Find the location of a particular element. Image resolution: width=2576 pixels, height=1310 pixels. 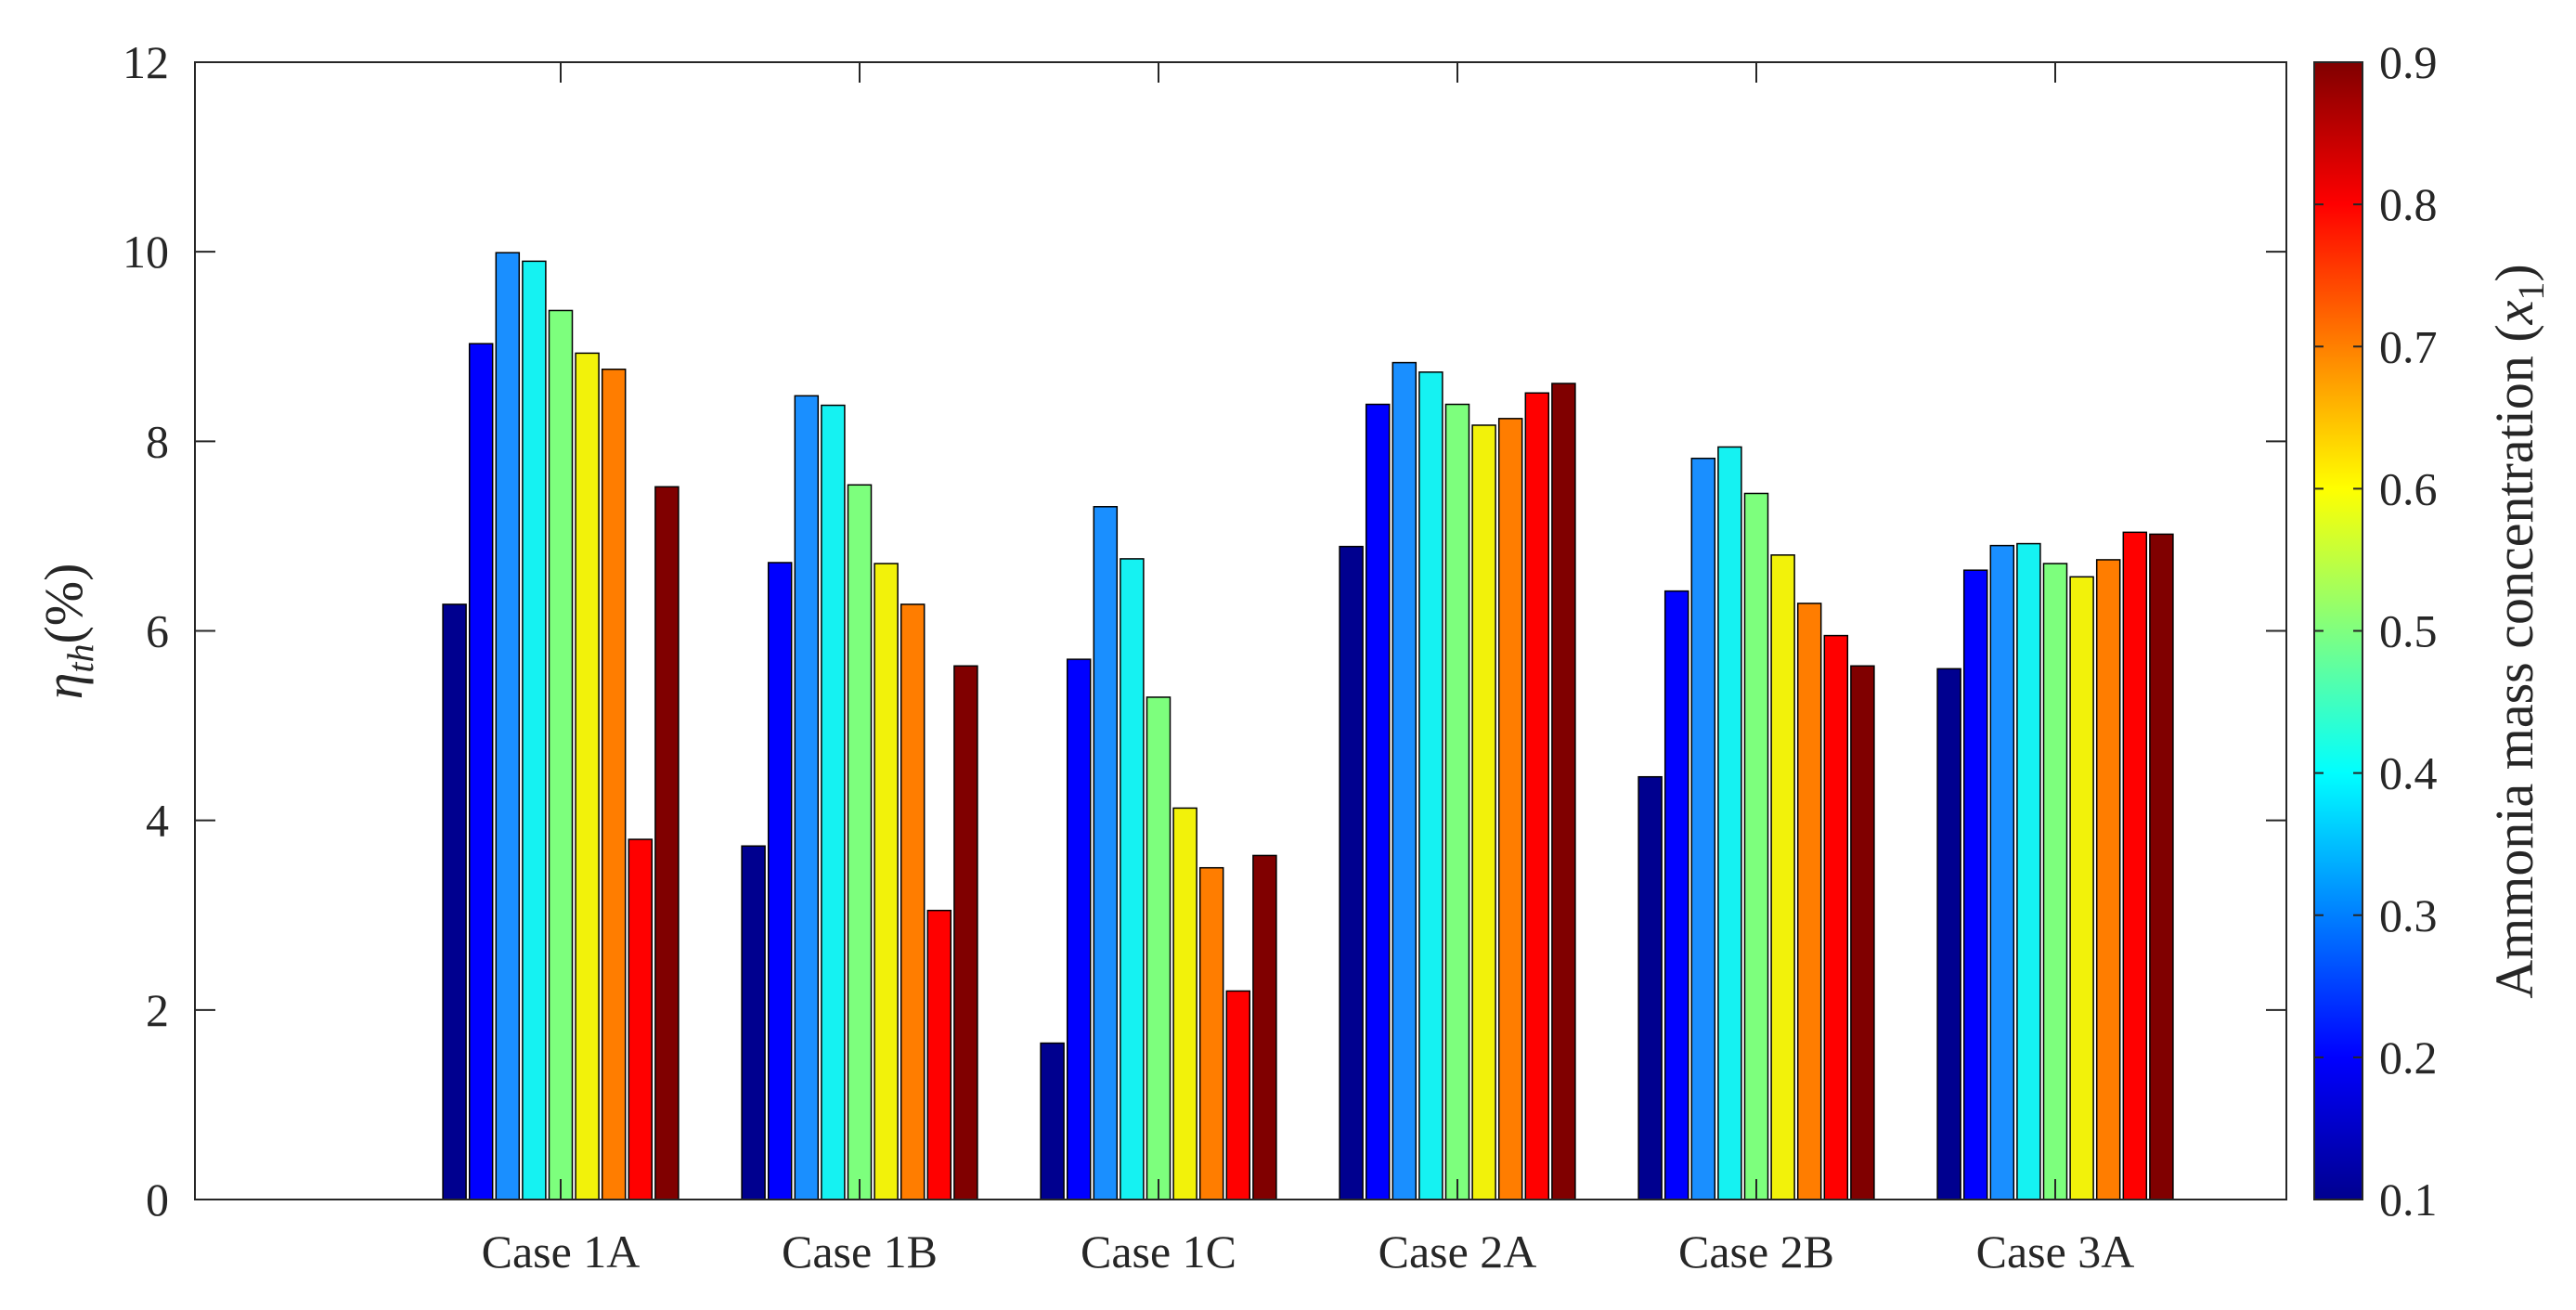

colorbar-tick-label: 0.3 is located at coordinates (2408, 915).